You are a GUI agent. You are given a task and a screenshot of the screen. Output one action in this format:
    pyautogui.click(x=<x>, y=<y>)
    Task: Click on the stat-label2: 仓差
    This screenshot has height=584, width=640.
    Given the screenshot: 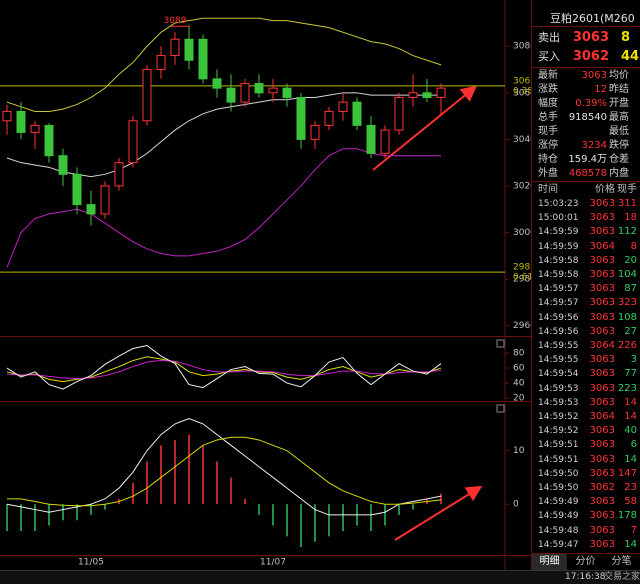 What is the action you would take?
    pyautogui.click(x=619, y=159)
    